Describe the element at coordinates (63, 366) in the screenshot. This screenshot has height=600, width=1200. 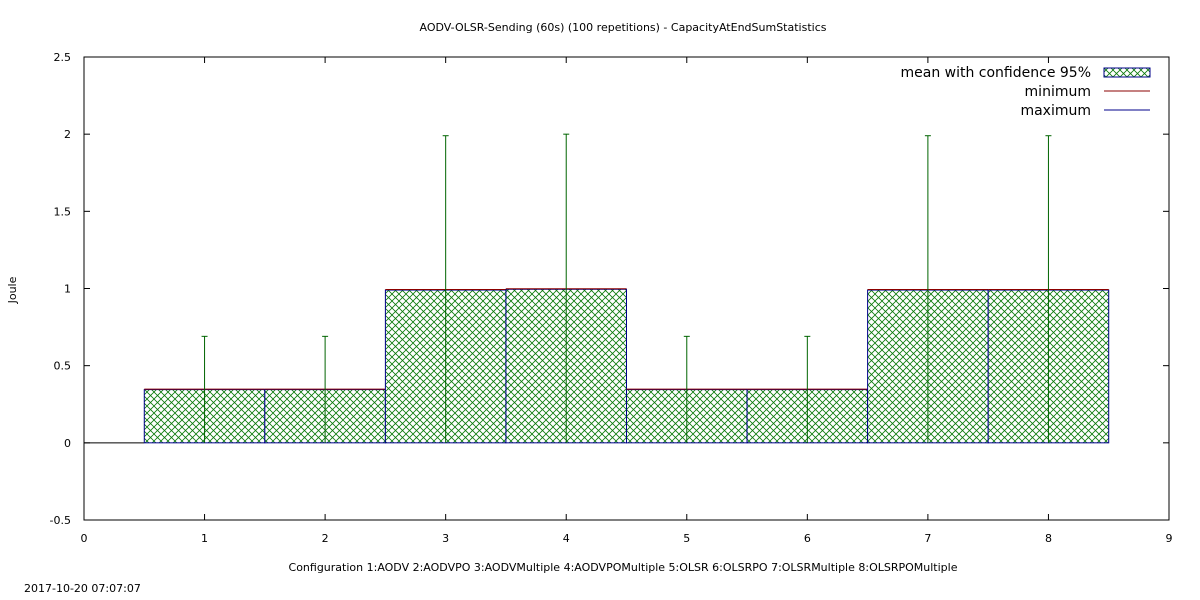
I see `y-tick-label: 0.5` at that location.